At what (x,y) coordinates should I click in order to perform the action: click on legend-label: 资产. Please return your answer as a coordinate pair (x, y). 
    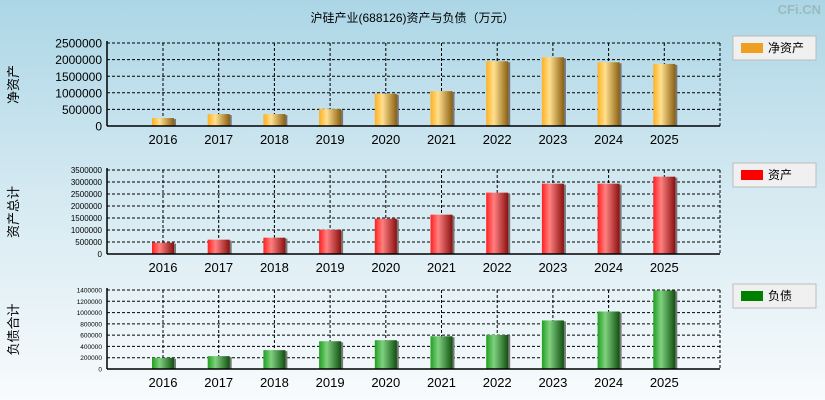
    Looking at the image, I should click on (780, 175).